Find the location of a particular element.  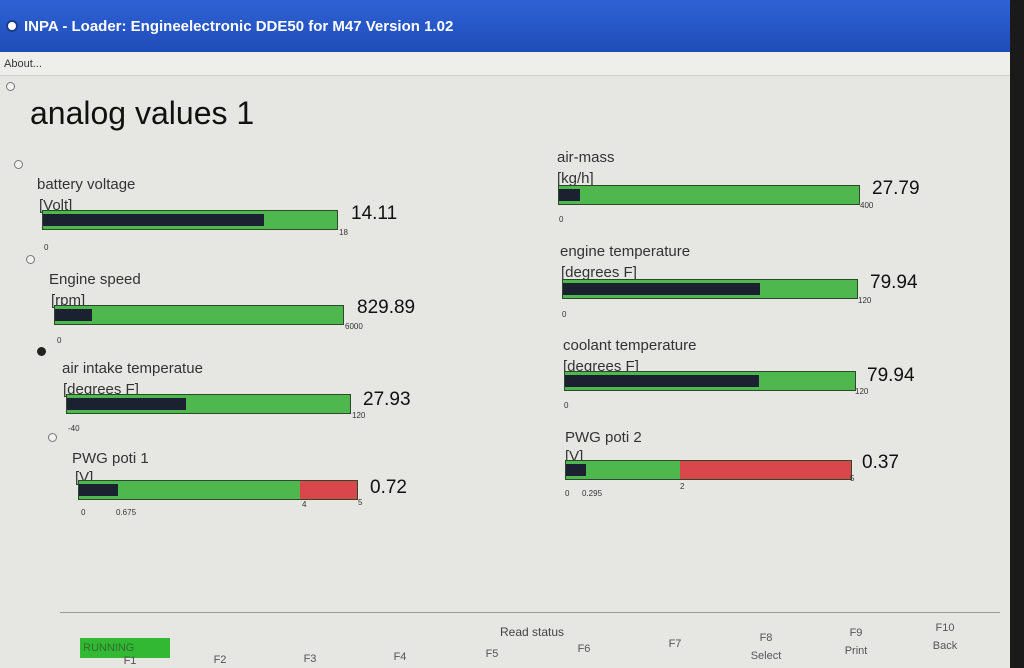

gauge-value: 0.72 is located at coordinates (388, 487).